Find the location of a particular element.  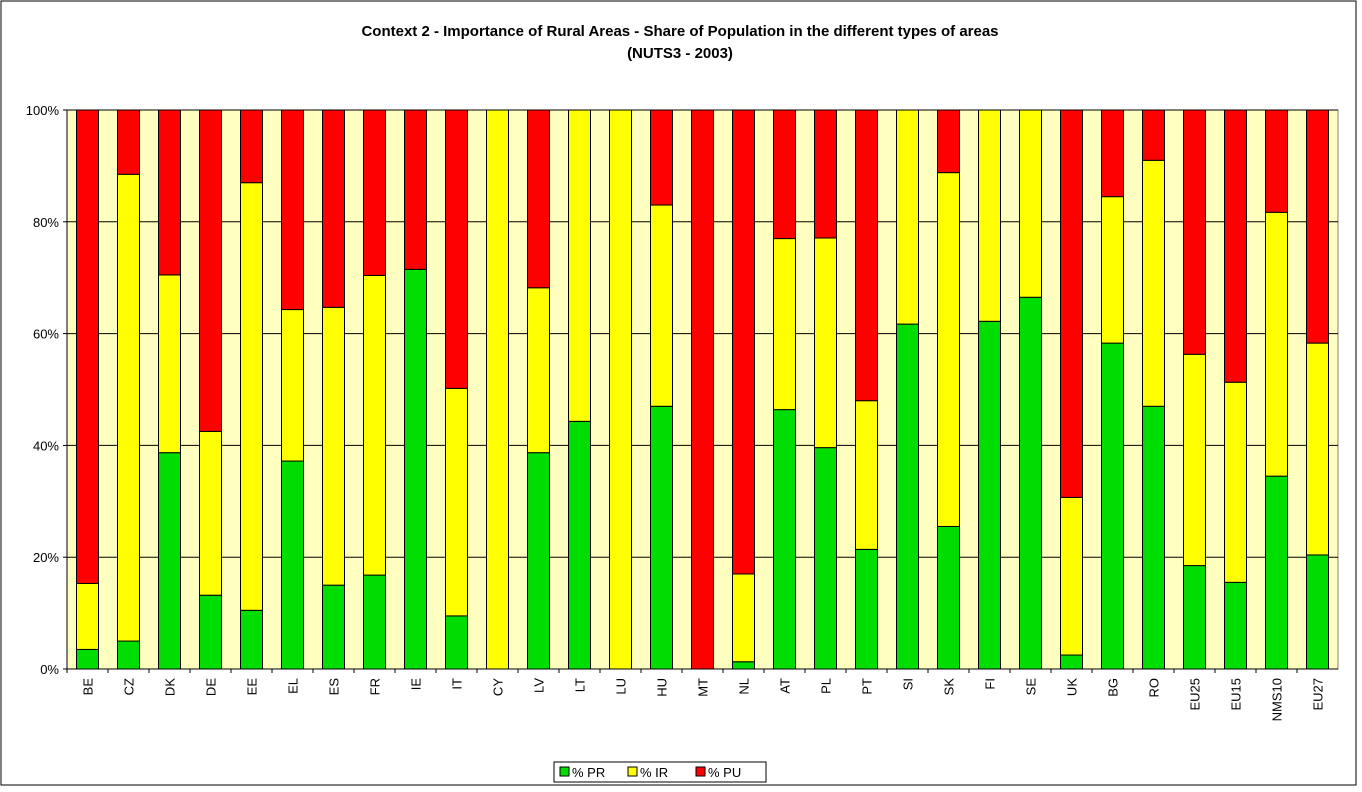

legend-box is located at coordinates (660, 772).